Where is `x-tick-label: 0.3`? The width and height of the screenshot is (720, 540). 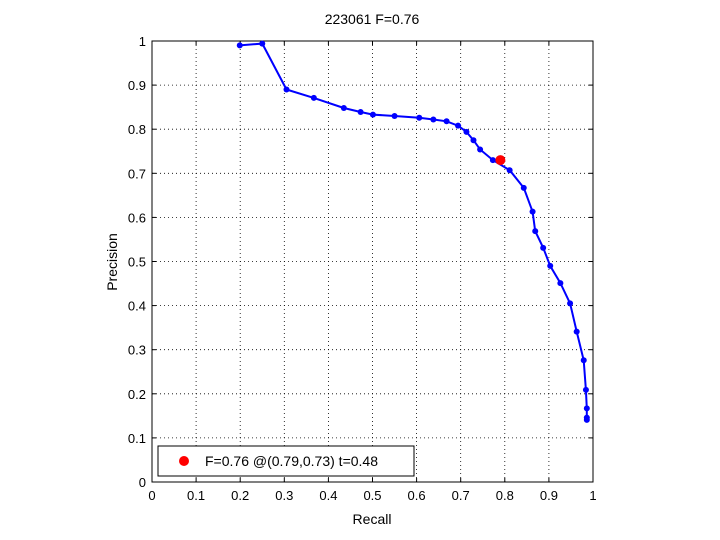
x-tick-label: 0.3 is located at coordinates (284, 495).